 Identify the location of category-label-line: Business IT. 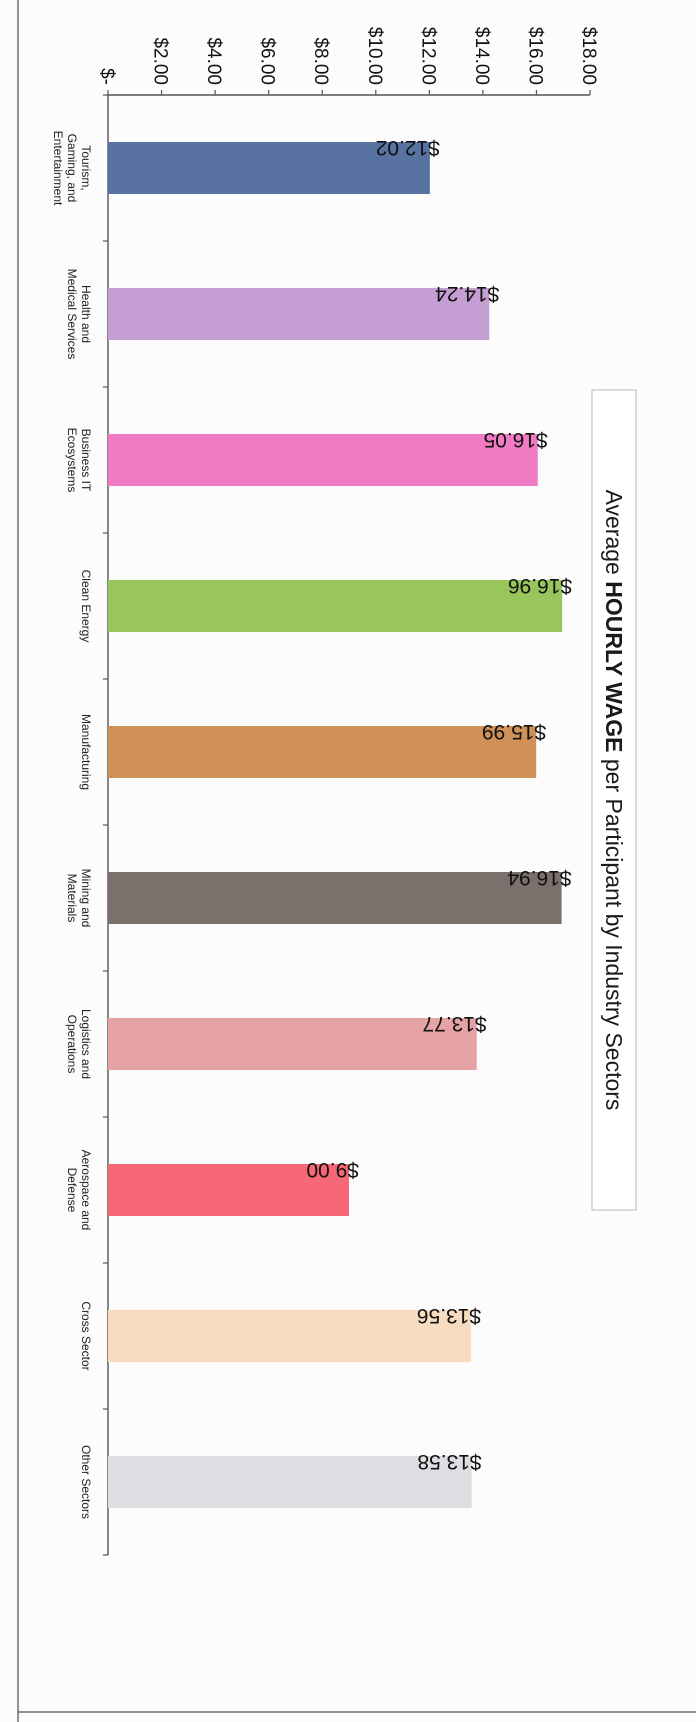
(86, 460).